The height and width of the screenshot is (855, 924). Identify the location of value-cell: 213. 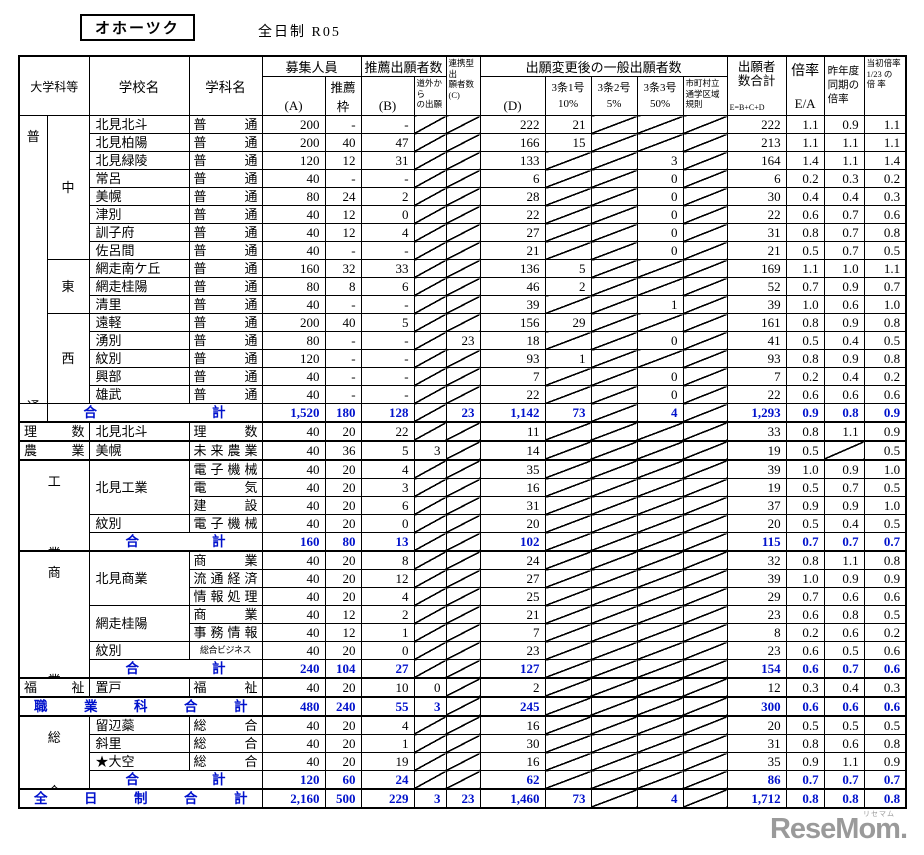
(756, 142).